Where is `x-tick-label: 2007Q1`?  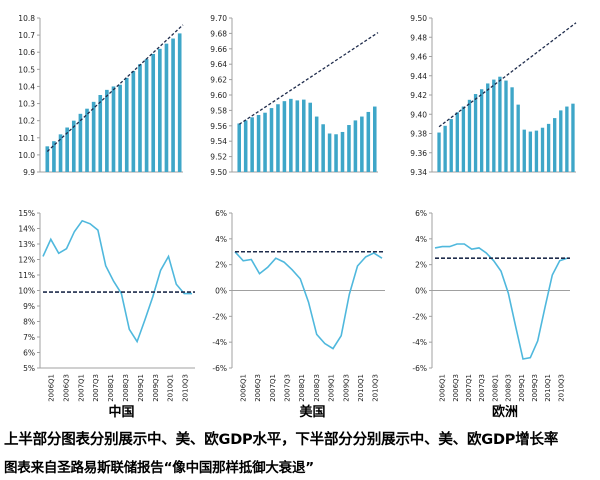
x-tick-label: 2007Q1 is located at coordinates (81, 388).